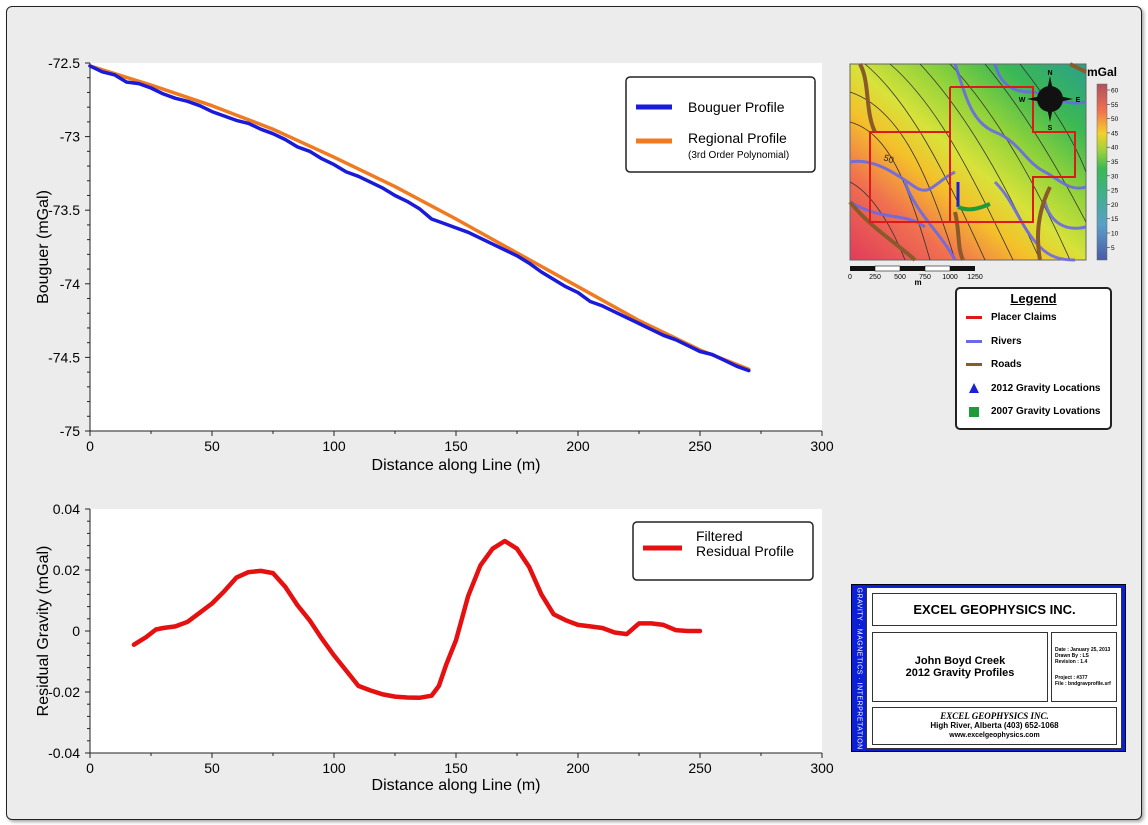 Image resolution: width=1148 pixels, height=825 pixels. Describe the element at coordinates (1033, 342) in the screenshot. I see `legend-item: Rivers` at that location.